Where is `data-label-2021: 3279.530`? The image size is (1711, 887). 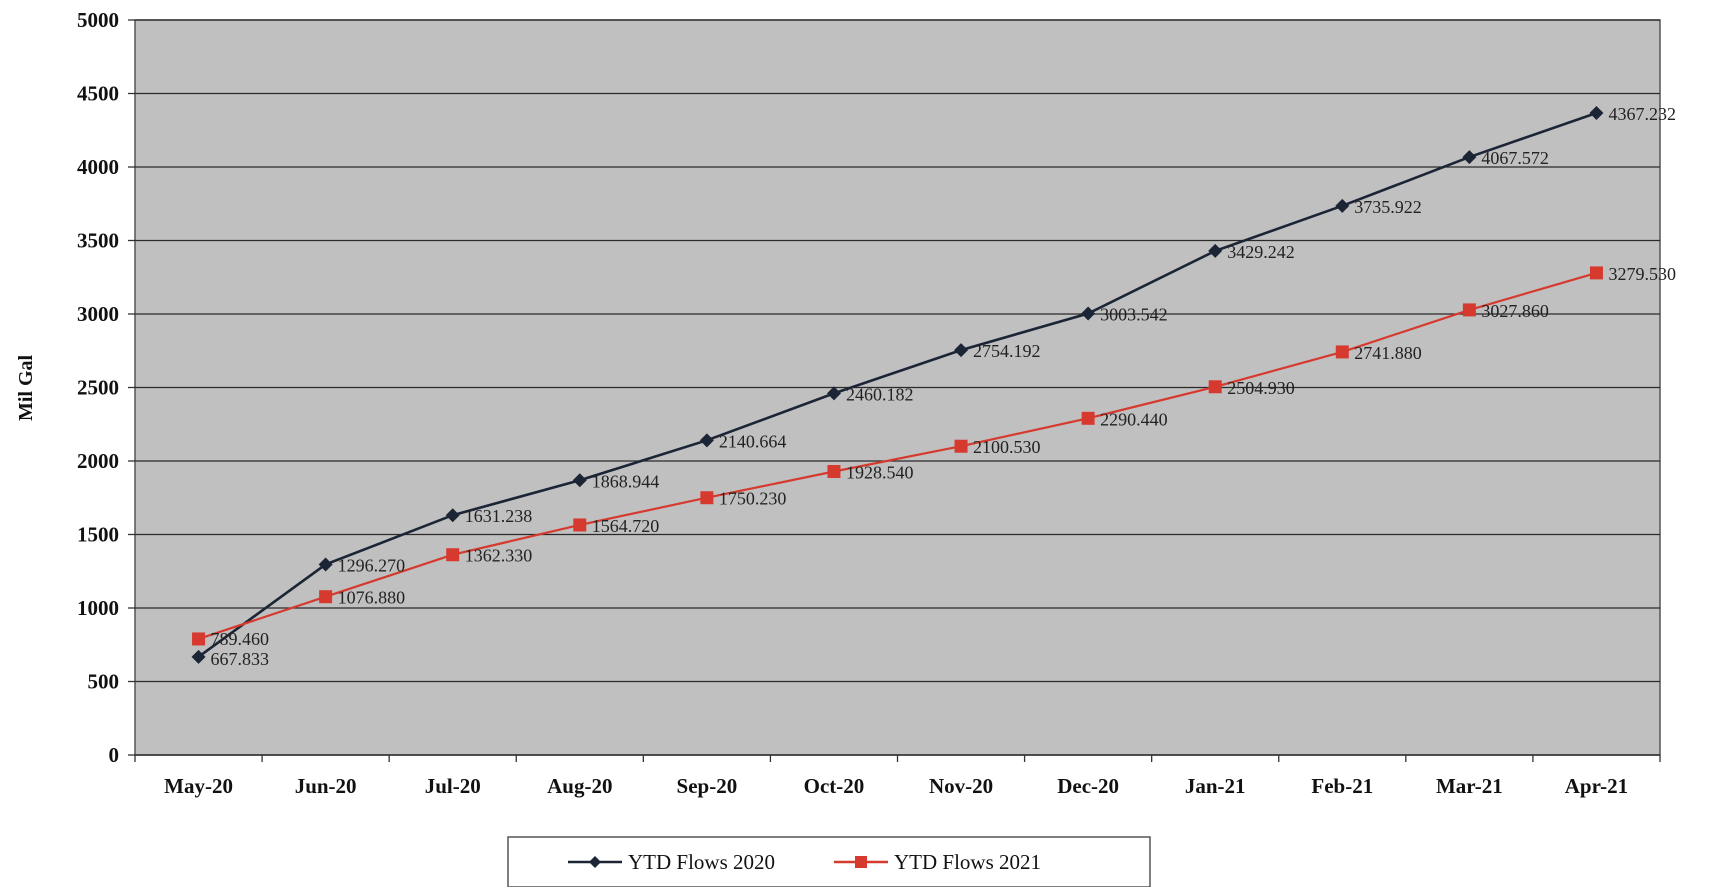
data-label-2021: 3279.530 is located at coordinates (1642, 274).